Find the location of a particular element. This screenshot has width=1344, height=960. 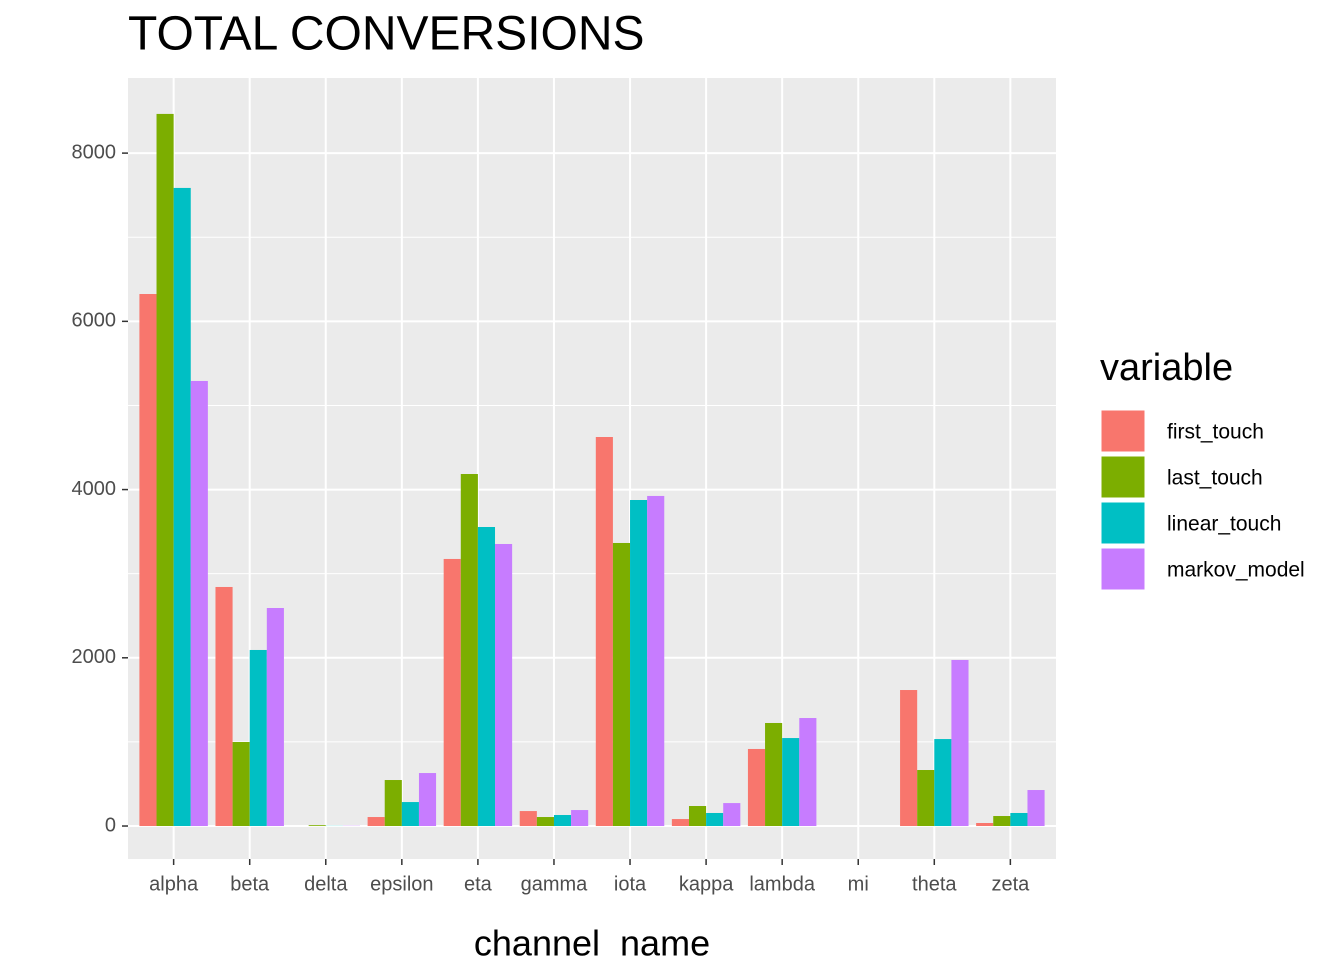

legend-label: markov_model is located at coordinates (1236, 570).